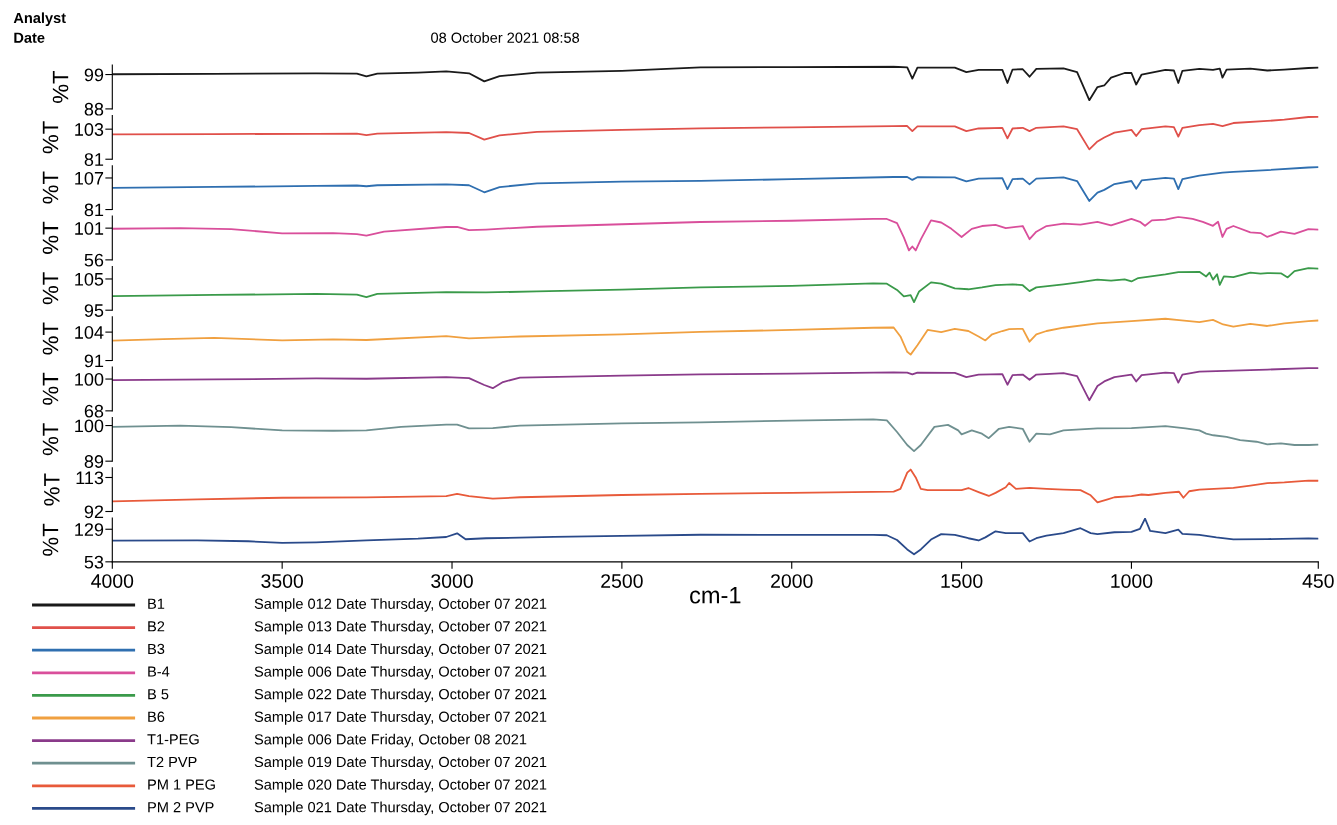 This screenshot has height=825, width=1337. Describe the element at coordinates (400, 650) in the screenshot. I see `text: Sample 014 Date Thursday, October 07 2021` at that location.